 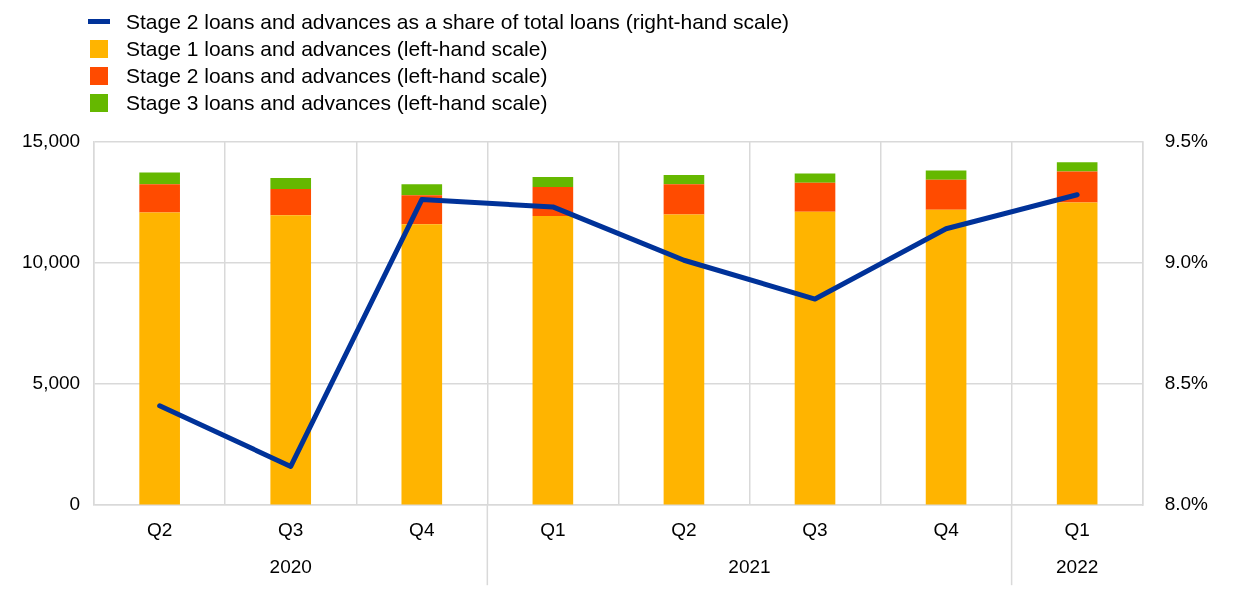 What do you see at coordinates (51, 140) in the screenshot?
I see `y-tick-label: 15,000` at bounding box center [51, 140].